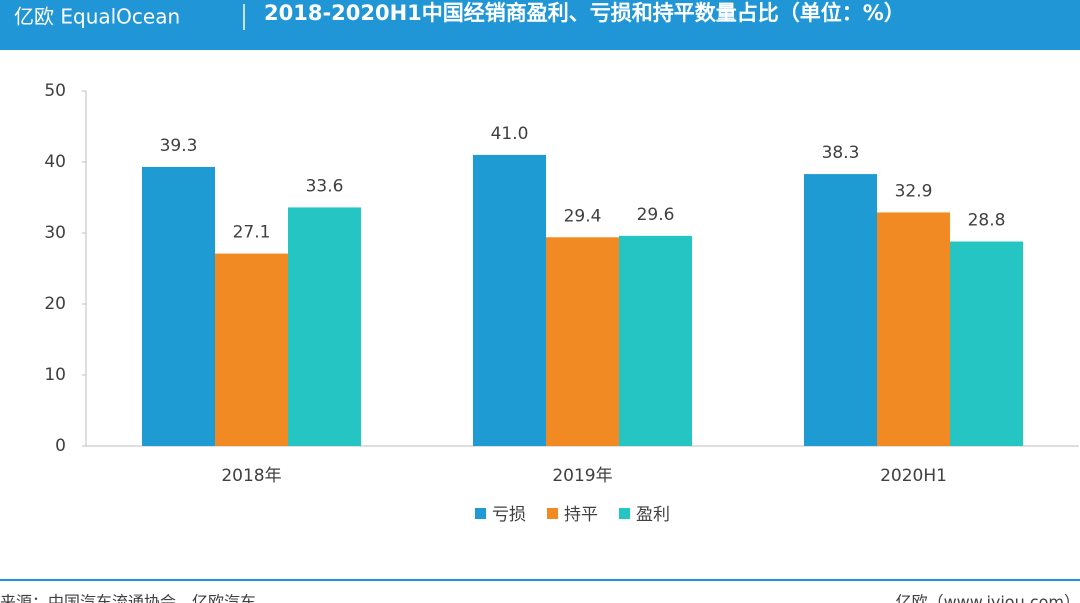 This screenshot has width=1080, height=603. Describe the element at coordinates (128, 598) in the screenshot. I see `source: 来源：中国汽车流通协会，亿欧汽车` at that location.